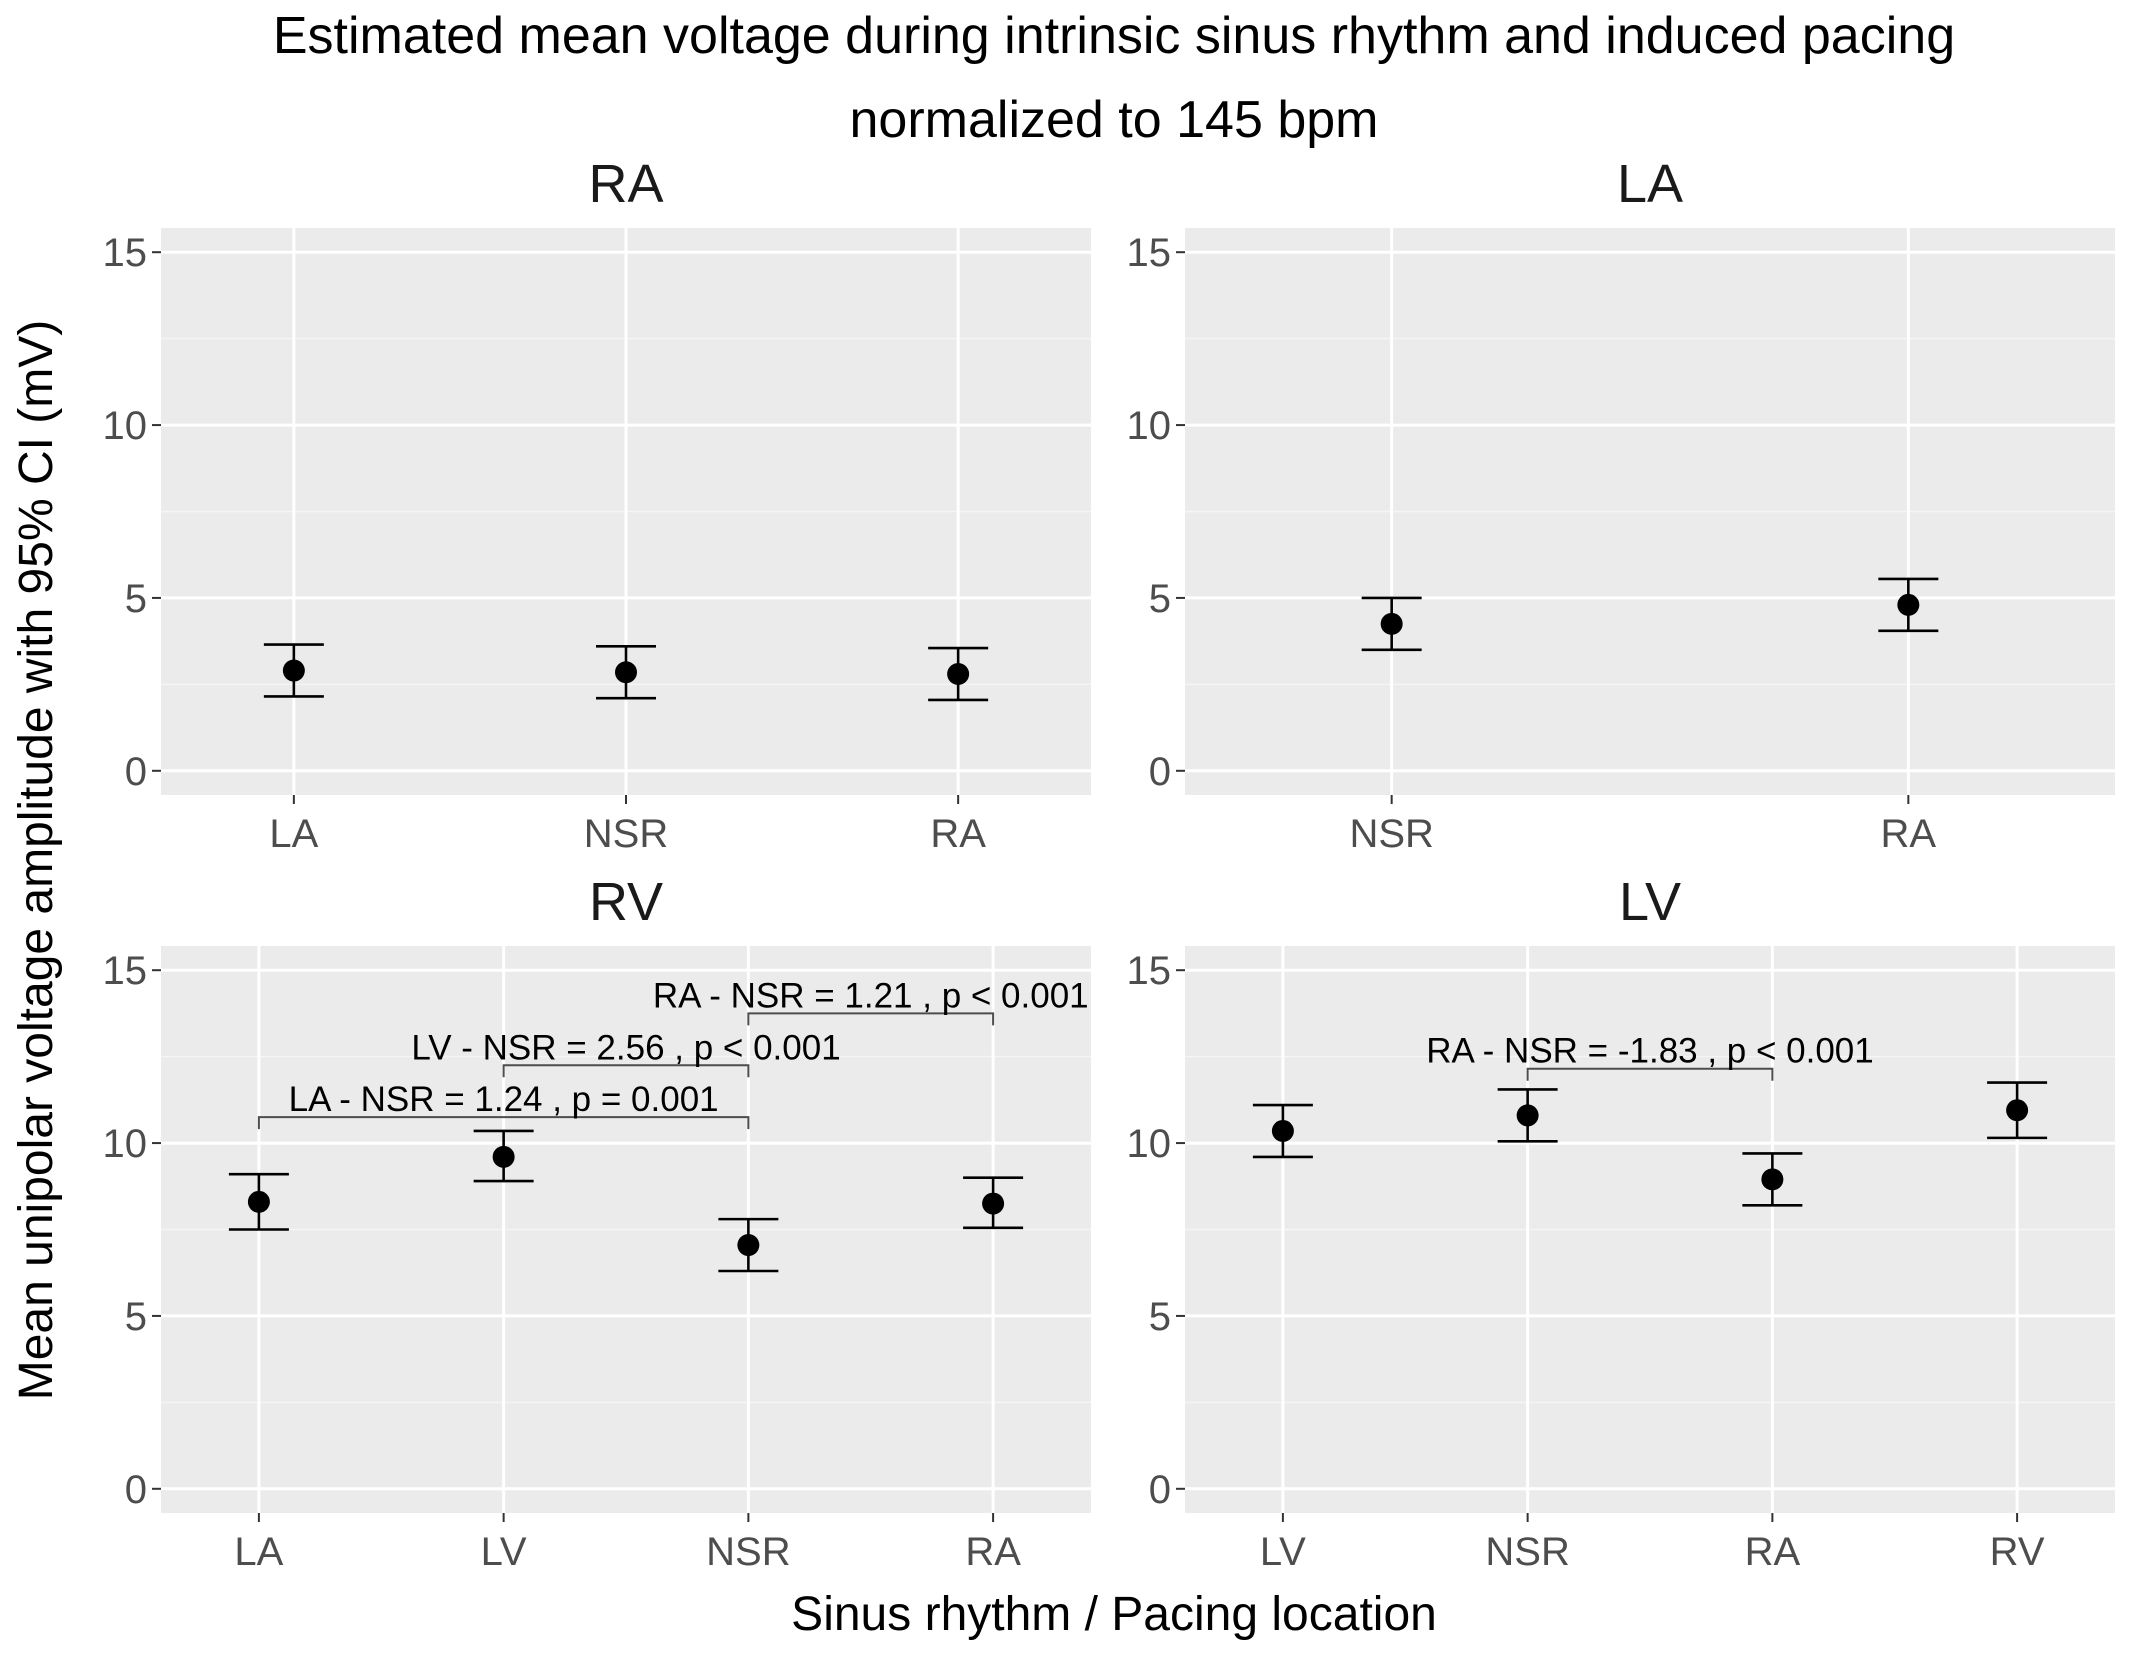 The height and width of the screenshot is (1656, 2129). Describe the element at coordinates (625, 184) in the screenshot. I see `panel-strip-label: RA` at that location.